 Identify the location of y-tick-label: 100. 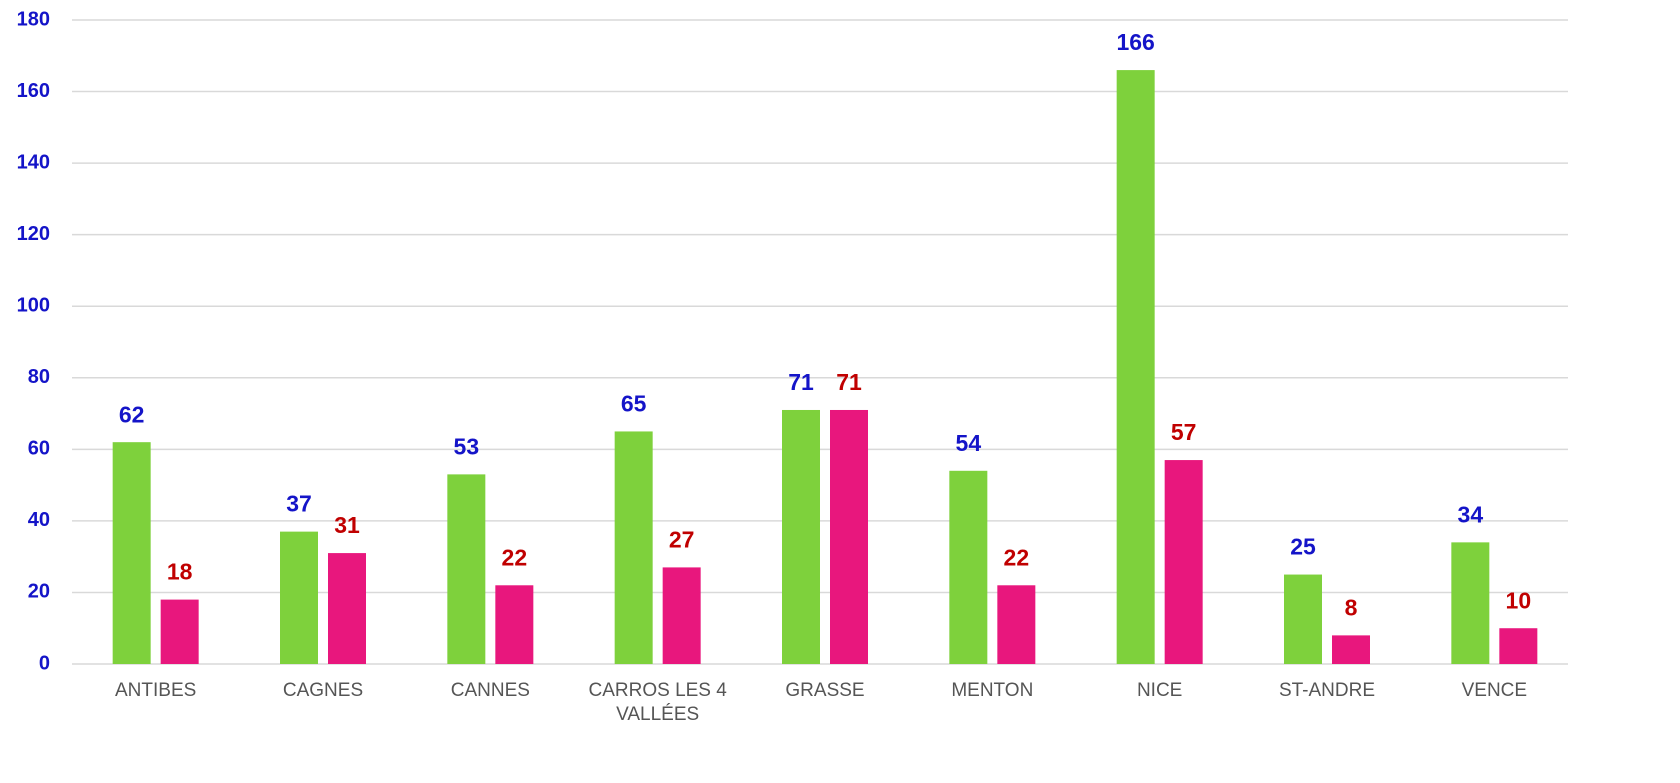
(33, 306).